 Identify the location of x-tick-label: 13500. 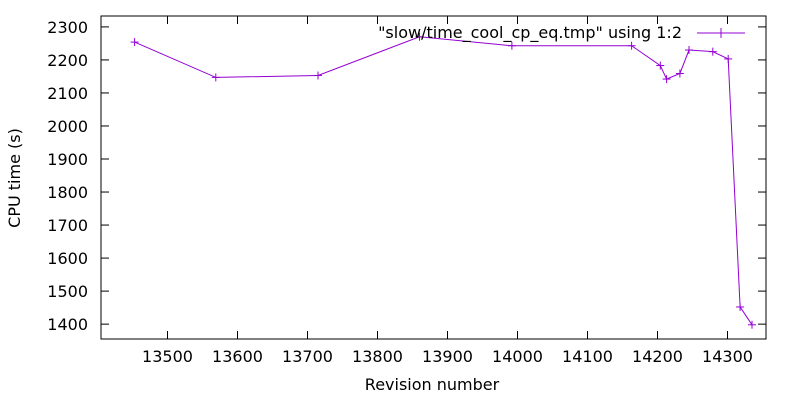
(167, 356).